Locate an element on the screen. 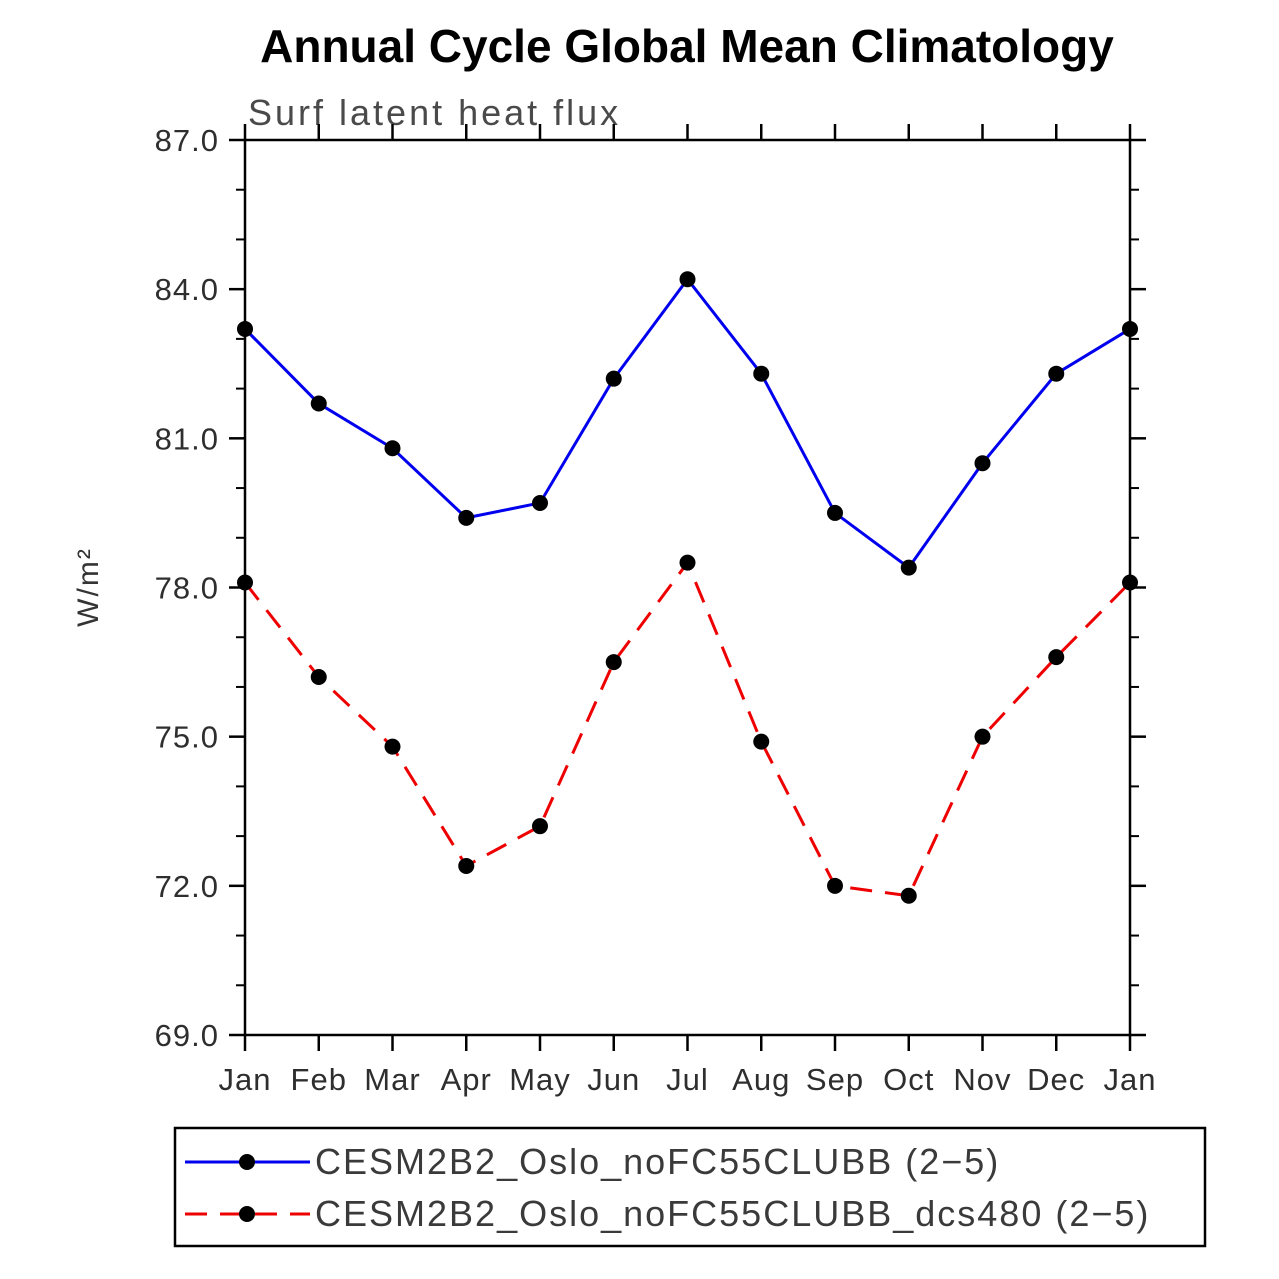  x-tick-label: Apr is located at coordinates (466, 1079).